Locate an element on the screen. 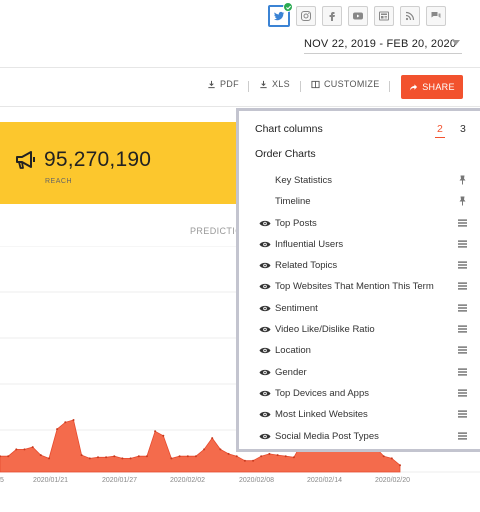  order-chart-label: Location is located at coordinates (293, 351).